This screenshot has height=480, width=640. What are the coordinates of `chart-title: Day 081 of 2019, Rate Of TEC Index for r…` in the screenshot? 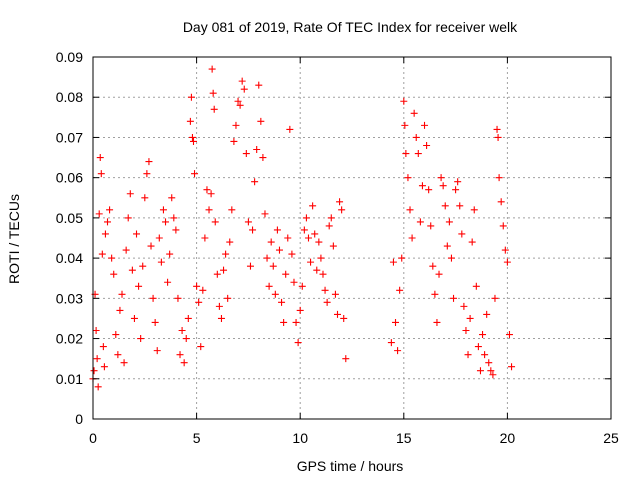 It's located at (350, 27).